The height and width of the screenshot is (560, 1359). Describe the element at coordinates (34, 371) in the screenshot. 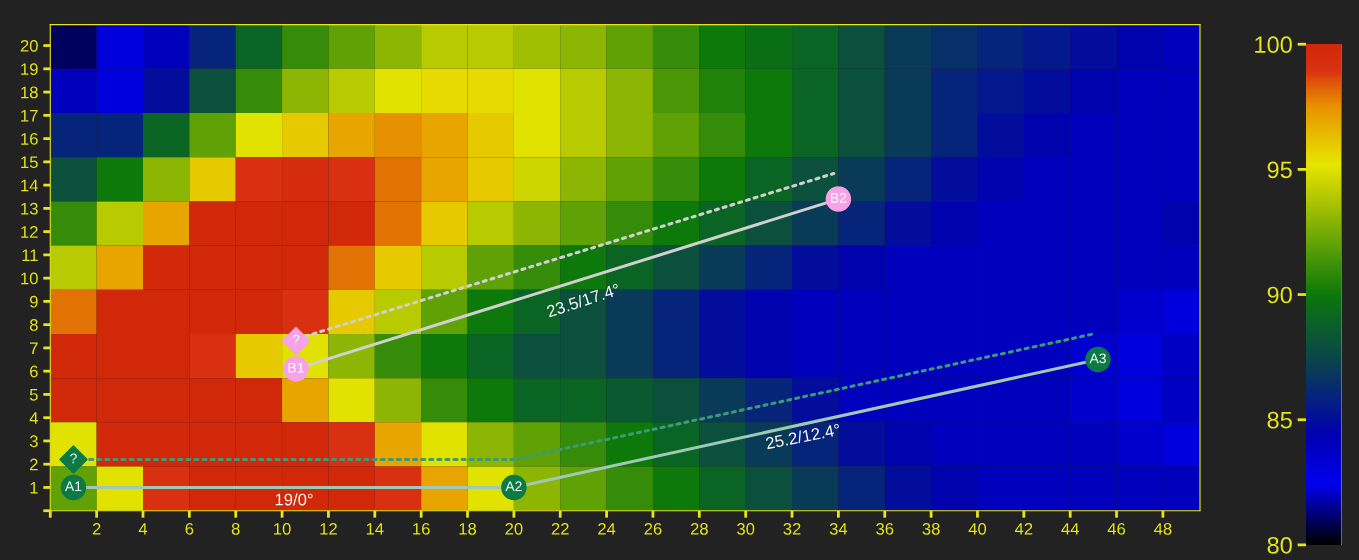

I see `y-tick-label: 6` at that location.